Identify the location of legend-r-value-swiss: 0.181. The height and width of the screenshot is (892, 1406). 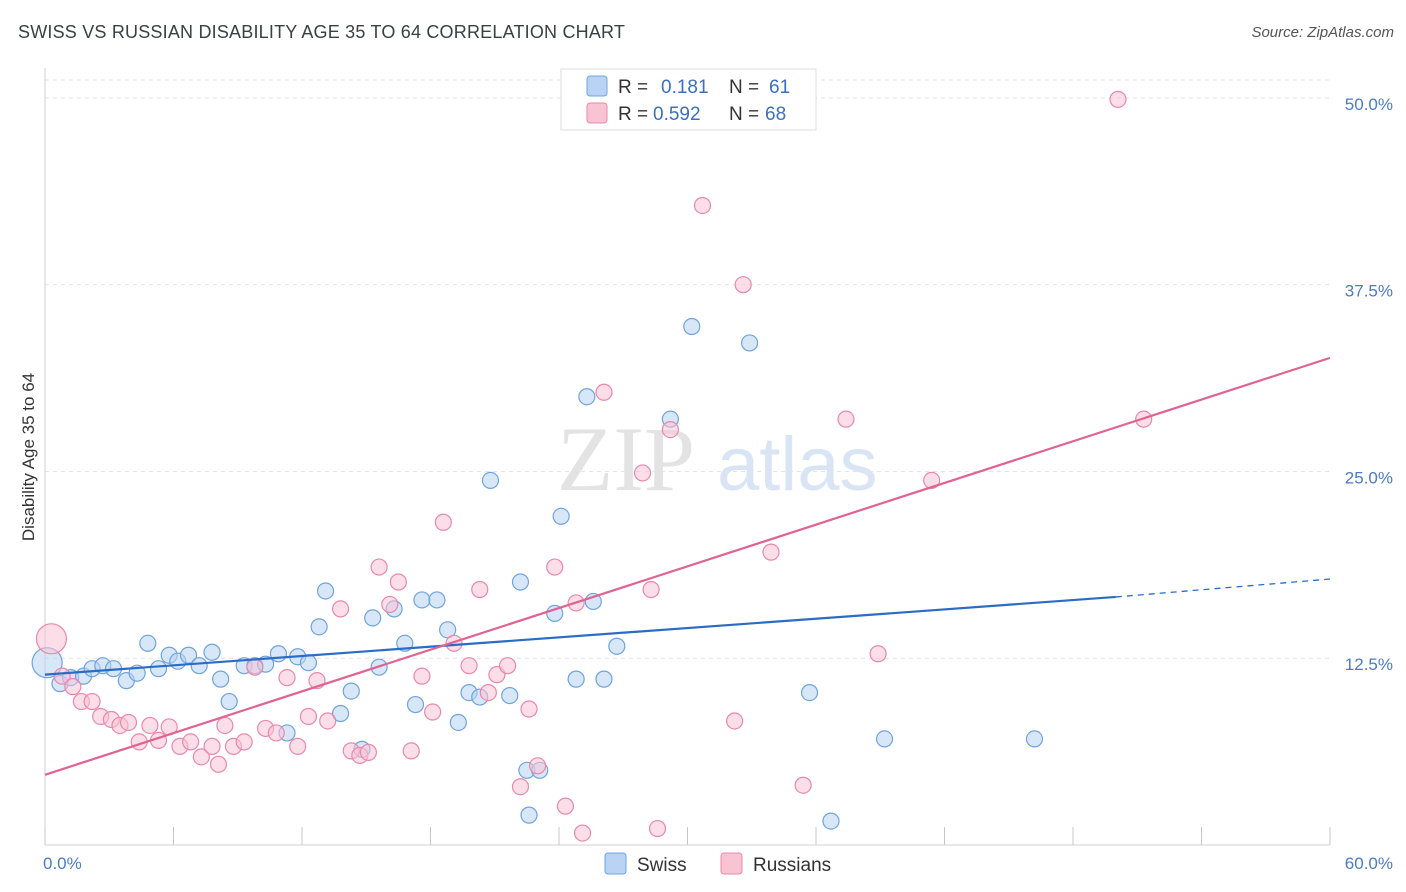
(685, 87).